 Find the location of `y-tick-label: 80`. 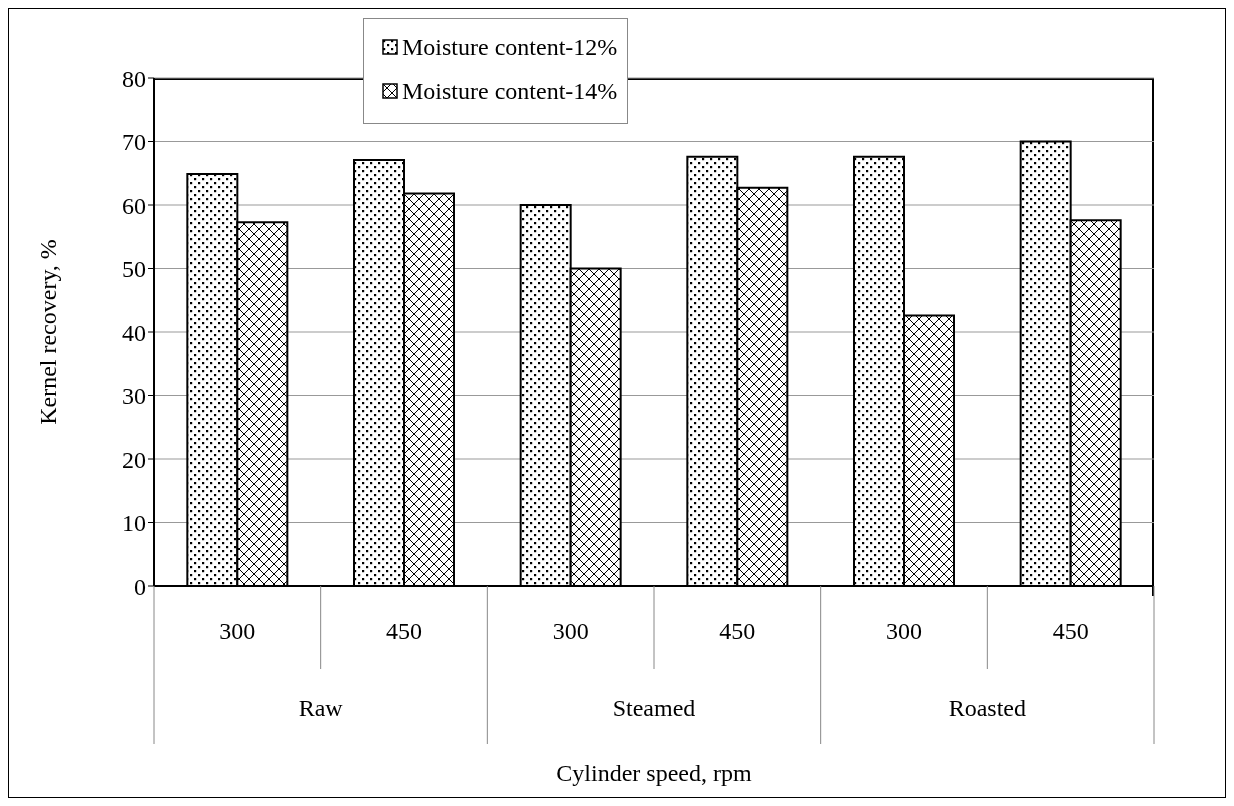

y-tick-label: 80 is located at coordinates (134, 78).